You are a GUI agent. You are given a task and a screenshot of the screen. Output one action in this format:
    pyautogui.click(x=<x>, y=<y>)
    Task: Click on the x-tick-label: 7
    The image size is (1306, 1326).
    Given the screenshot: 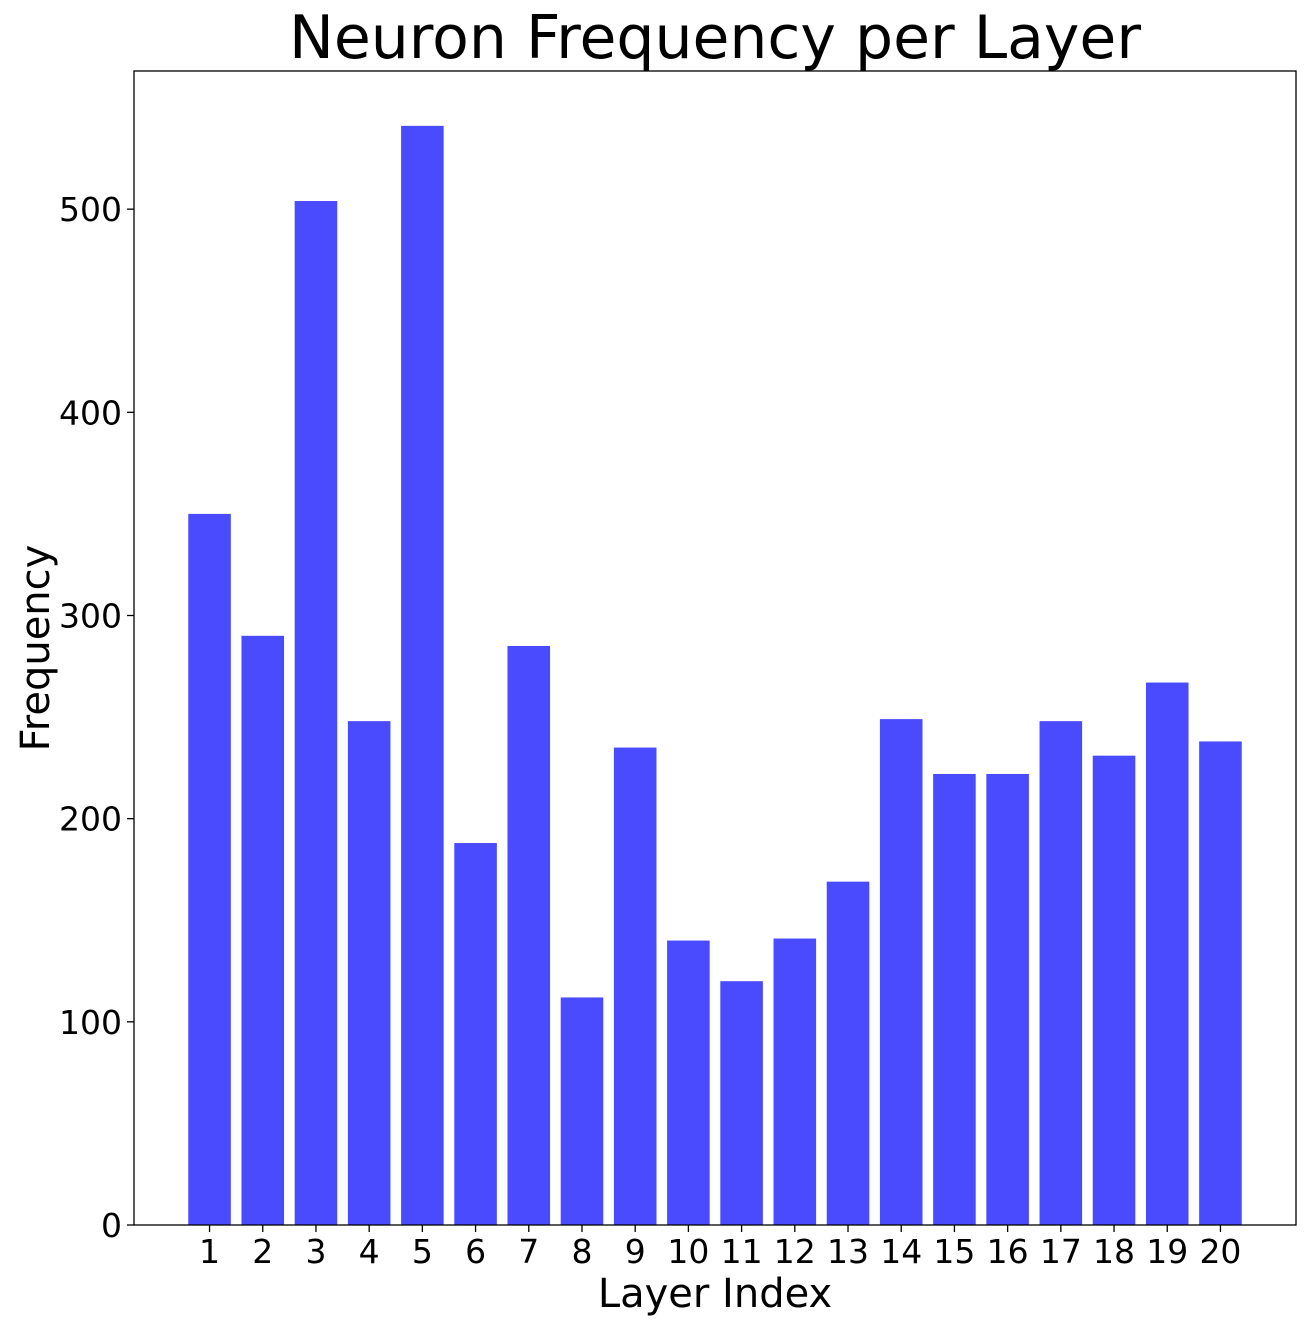 What is the action you would take?
    pyautogui.click(x=528, y=1251)
    